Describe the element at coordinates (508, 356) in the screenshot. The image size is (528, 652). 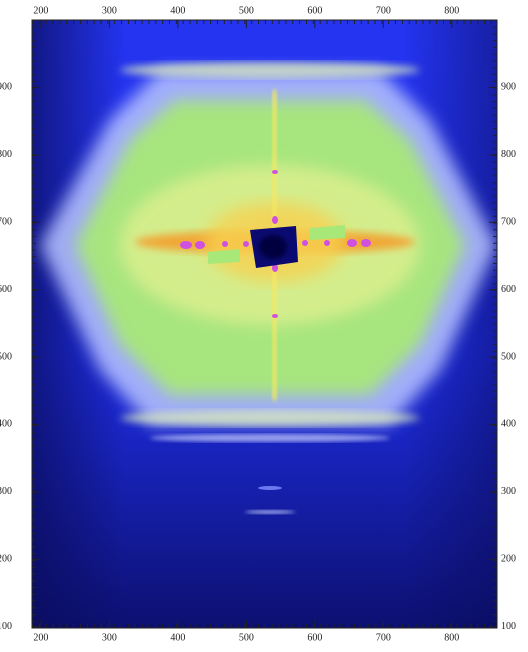
I see `y-tick-label-right: 500` at that location.